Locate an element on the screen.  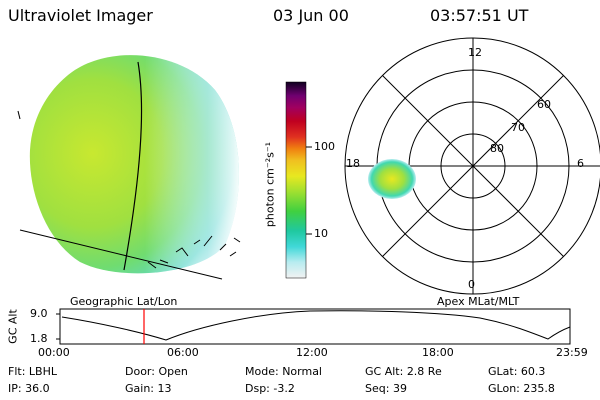
app-title: Ultraviolet Imager is located at coordinates (80, 15).